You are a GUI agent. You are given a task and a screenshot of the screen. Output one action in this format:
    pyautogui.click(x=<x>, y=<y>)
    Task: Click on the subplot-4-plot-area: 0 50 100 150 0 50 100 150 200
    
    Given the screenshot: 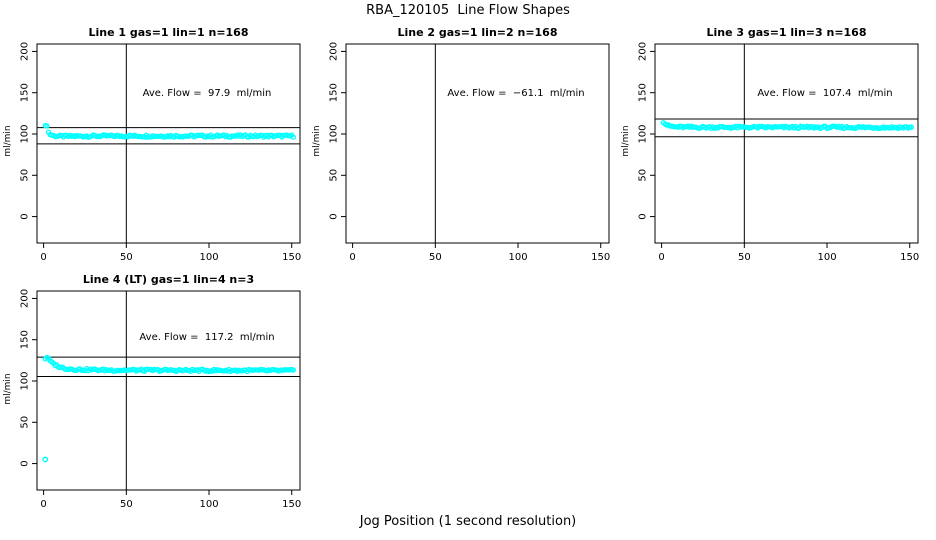 What is the action you would take?
    pyautogui.click(x=161, y=399)
    